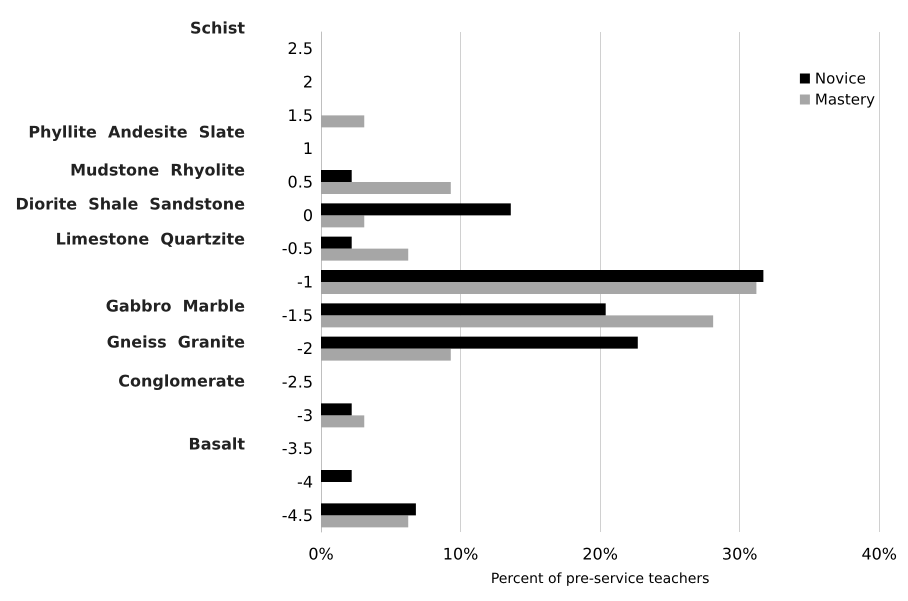 The height and width of the screenshot is (601, 908). I want to click on y-tick-label: 0.5, so click(300, 182).